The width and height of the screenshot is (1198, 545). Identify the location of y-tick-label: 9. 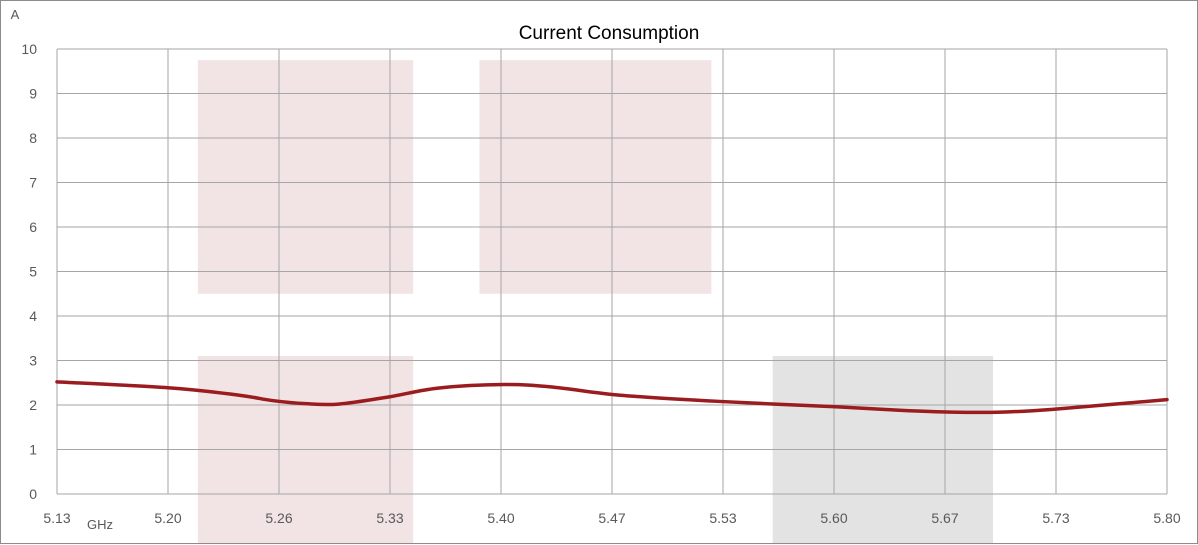
(33, 94).